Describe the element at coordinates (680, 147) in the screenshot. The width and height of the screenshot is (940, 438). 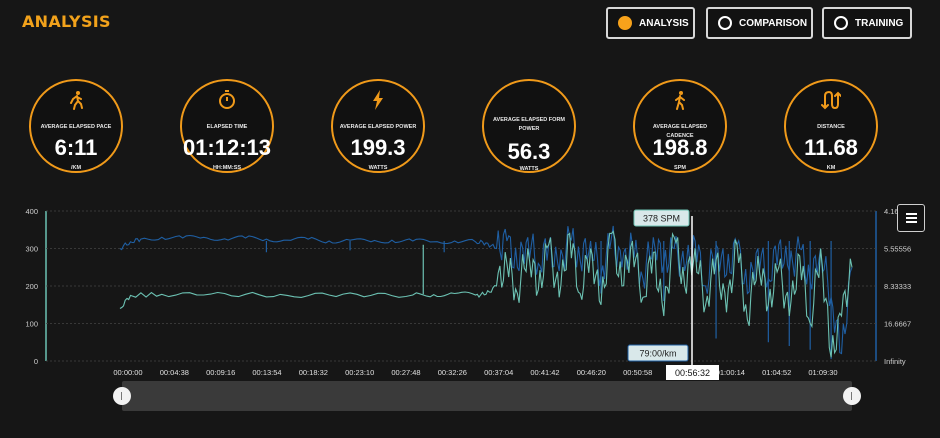
I see `stat-value: 198.8` at that location.